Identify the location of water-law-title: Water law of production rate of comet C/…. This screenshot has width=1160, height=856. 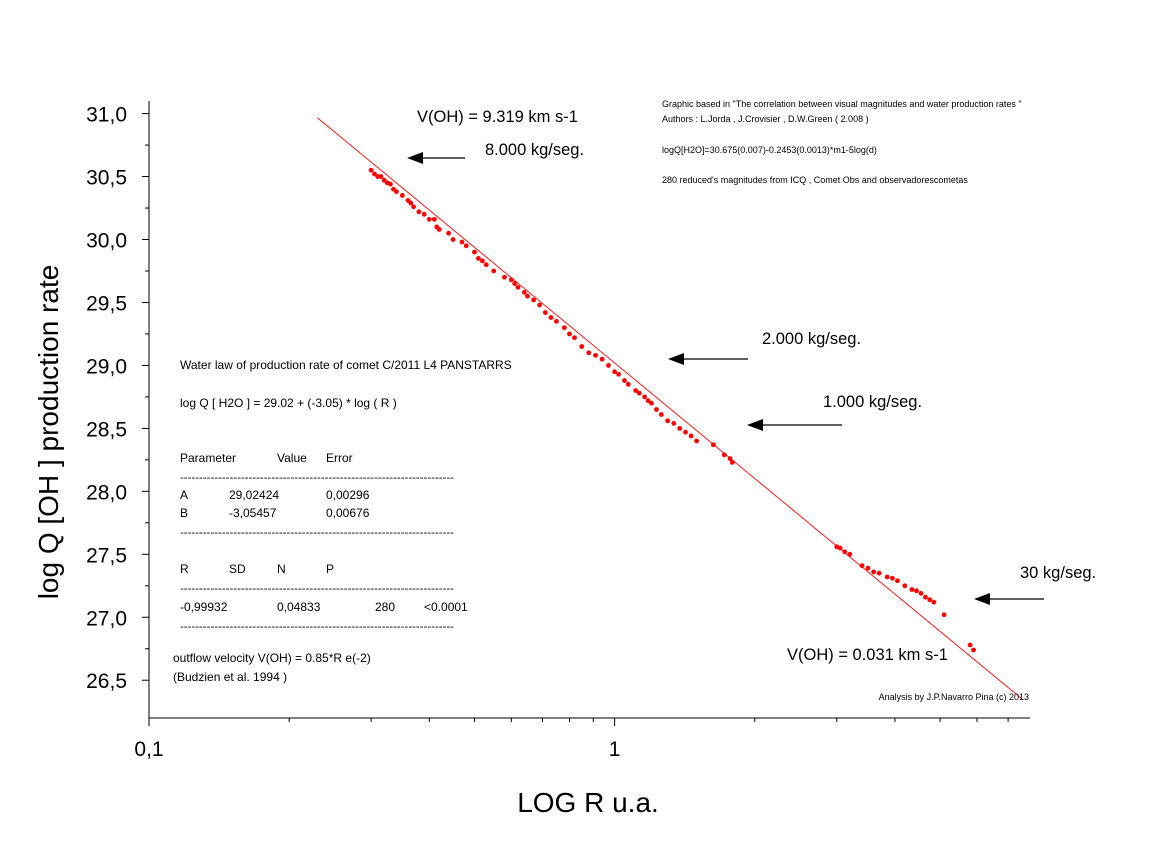
(346, 365).